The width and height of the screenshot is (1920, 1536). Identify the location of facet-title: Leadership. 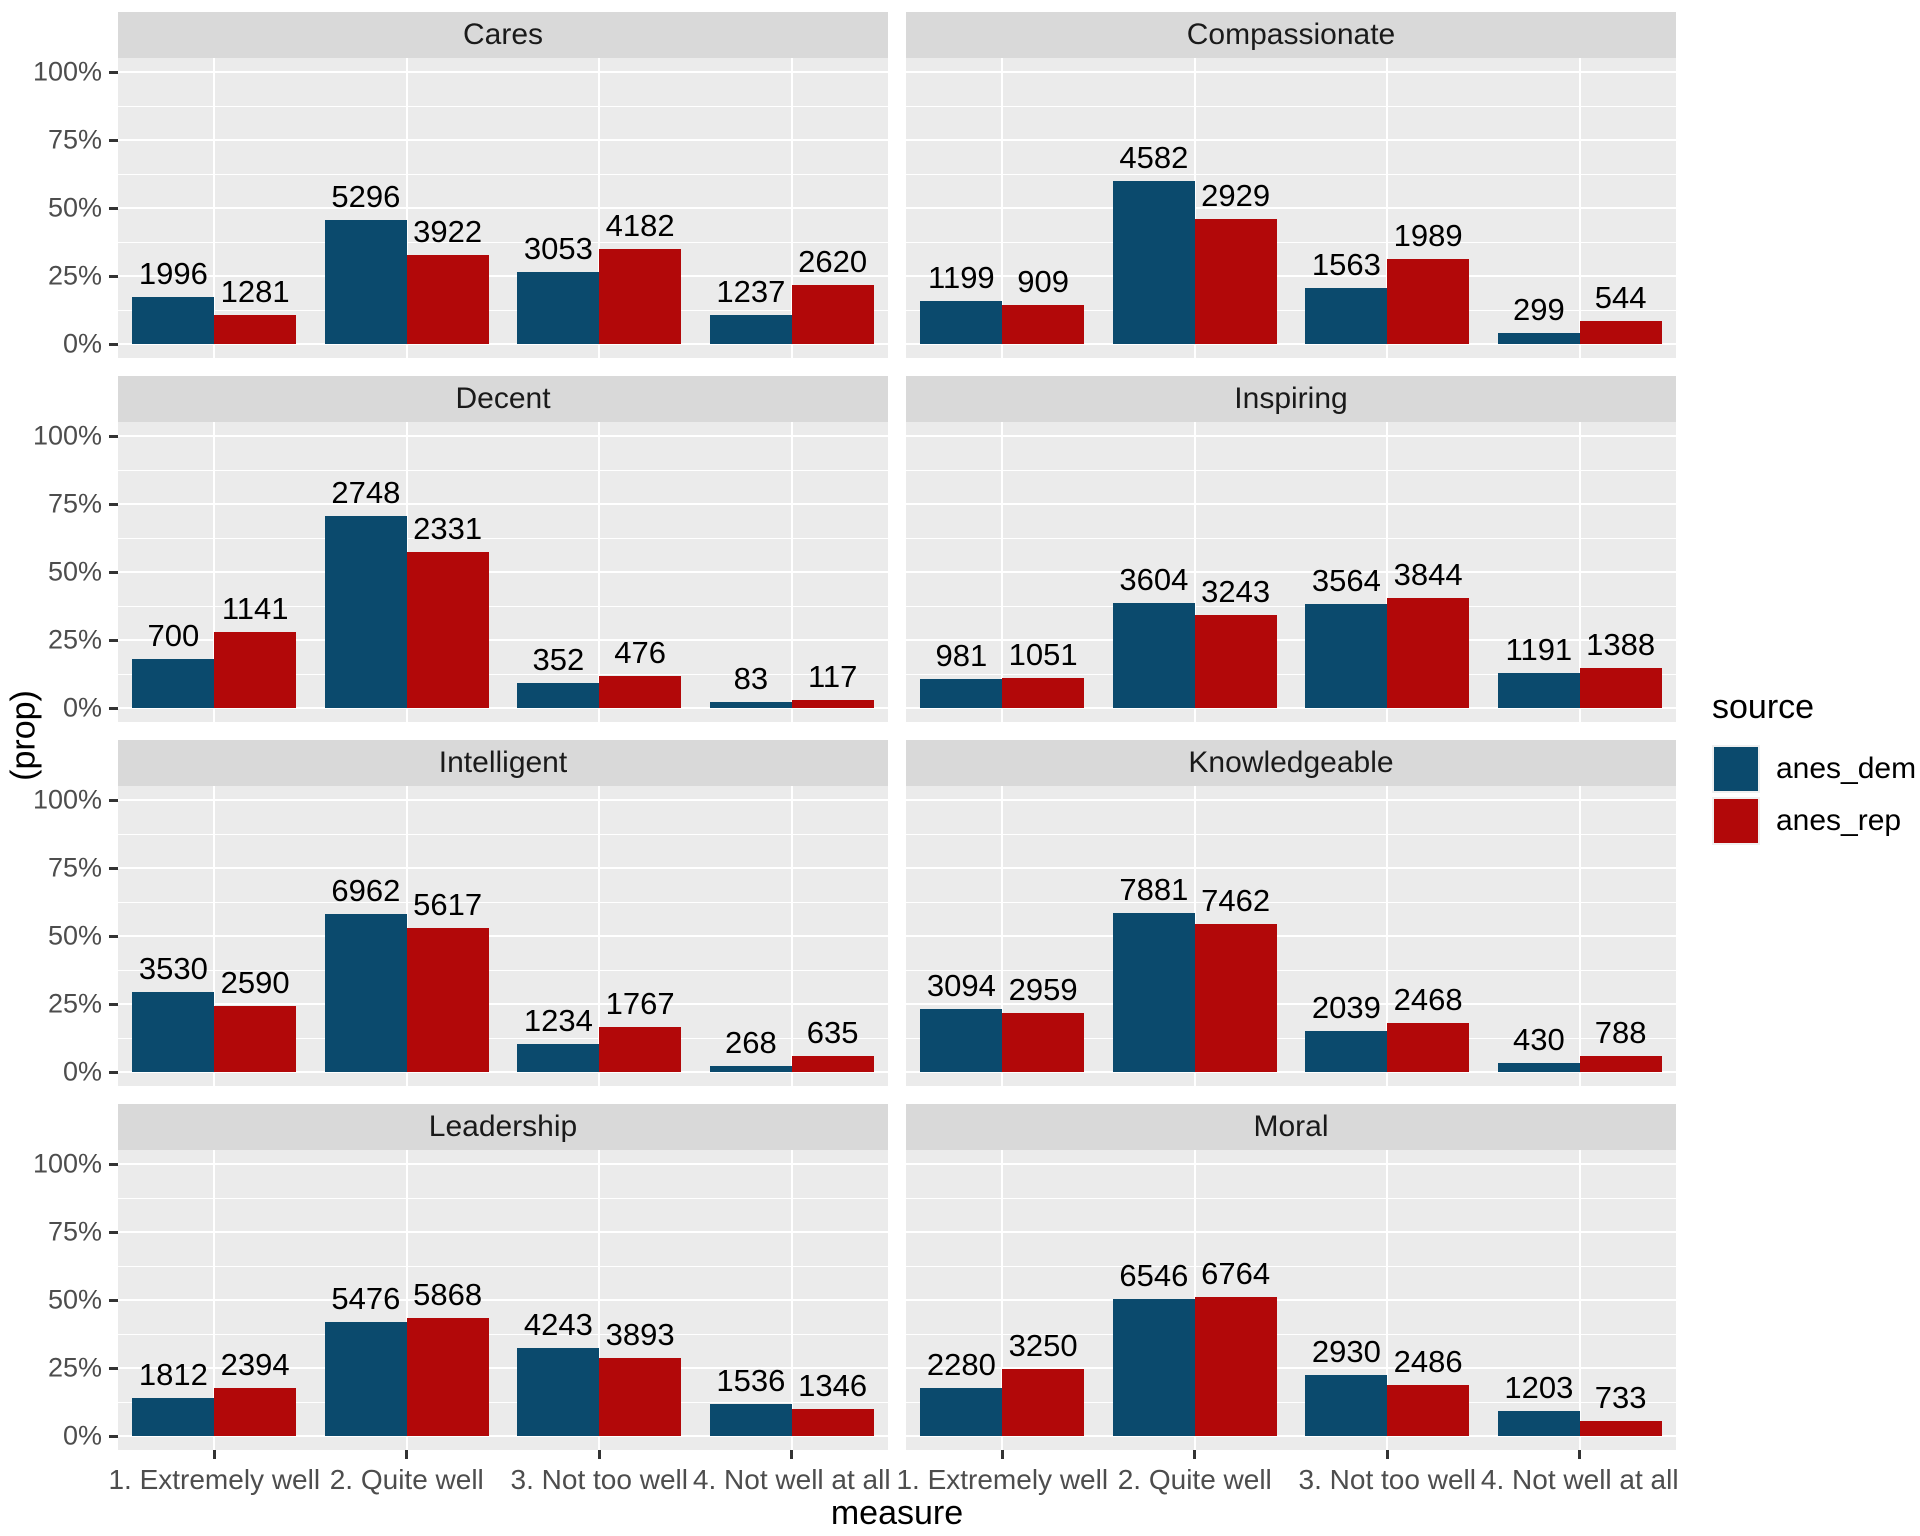
(503, 1126).